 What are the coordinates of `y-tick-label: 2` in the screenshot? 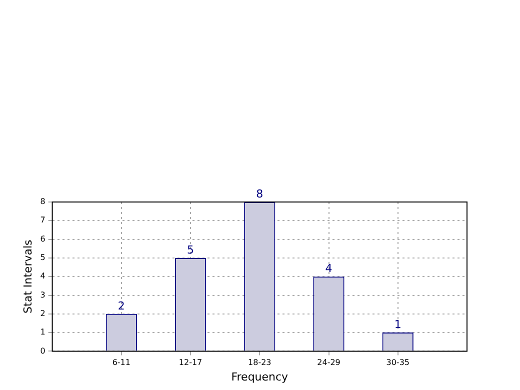 It's located at (43, 313).